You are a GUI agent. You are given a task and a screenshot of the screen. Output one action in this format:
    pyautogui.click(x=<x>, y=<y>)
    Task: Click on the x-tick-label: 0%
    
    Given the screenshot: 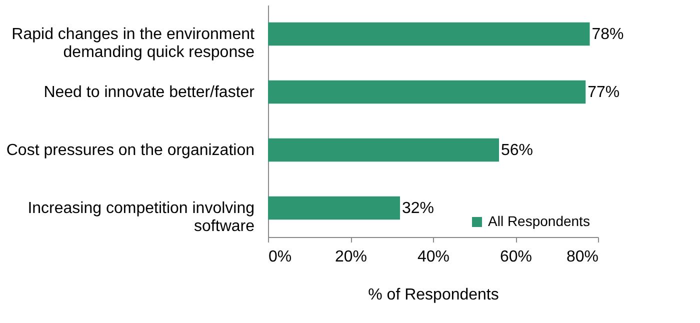 What is the action you would take?
    pyautogui.click(x=280, y=257)
    